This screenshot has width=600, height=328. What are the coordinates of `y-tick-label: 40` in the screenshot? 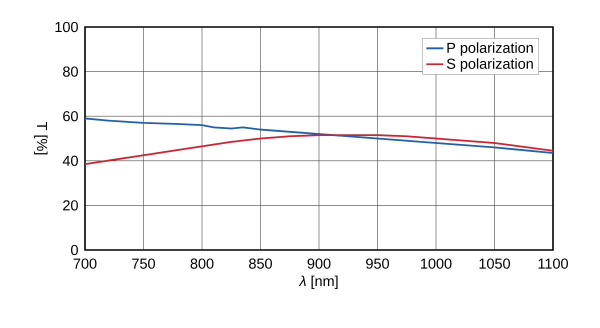 It's located at (70, 161).